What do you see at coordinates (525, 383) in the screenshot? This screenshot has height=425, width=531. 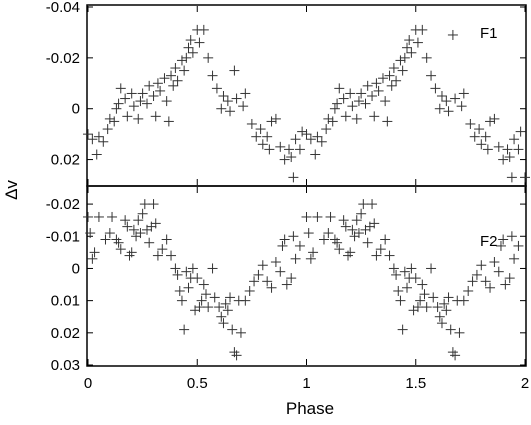 I see `x-tick-label: 2` at bounding box center [525, 383].